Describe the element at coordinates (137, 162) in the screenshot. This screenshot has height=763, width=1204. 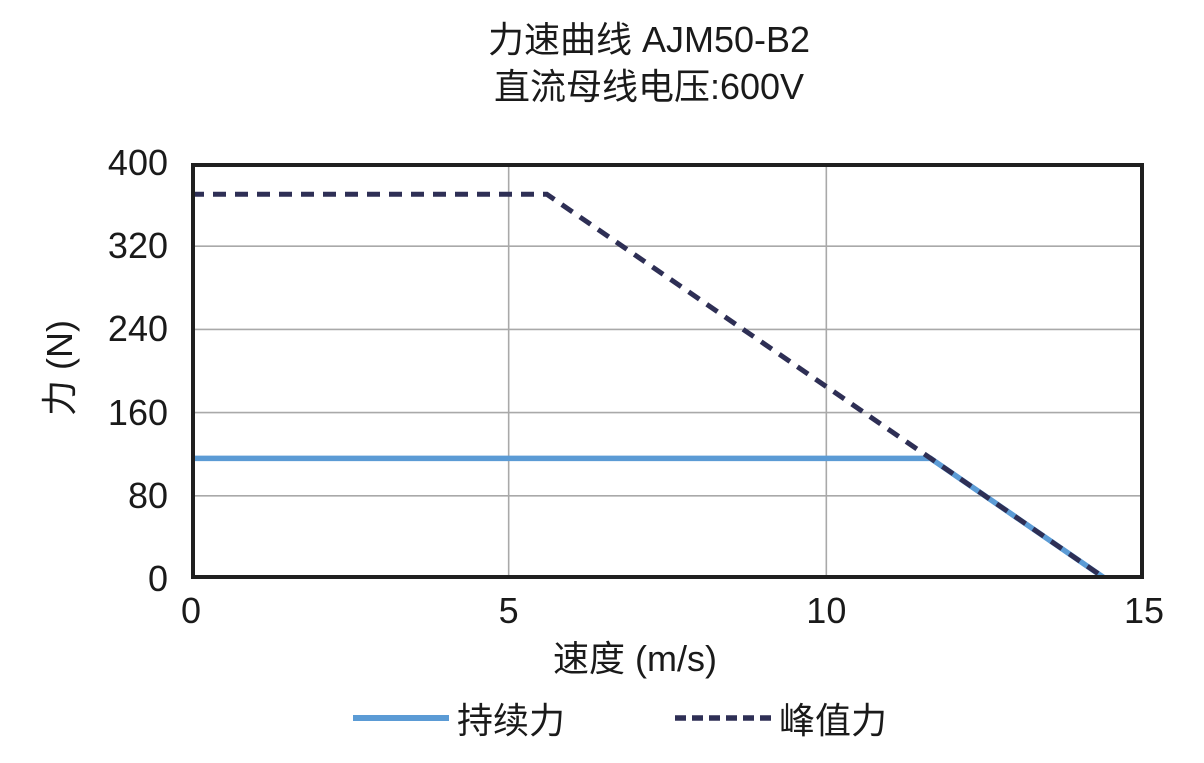
I see `y-tick-label: 400` at that location.